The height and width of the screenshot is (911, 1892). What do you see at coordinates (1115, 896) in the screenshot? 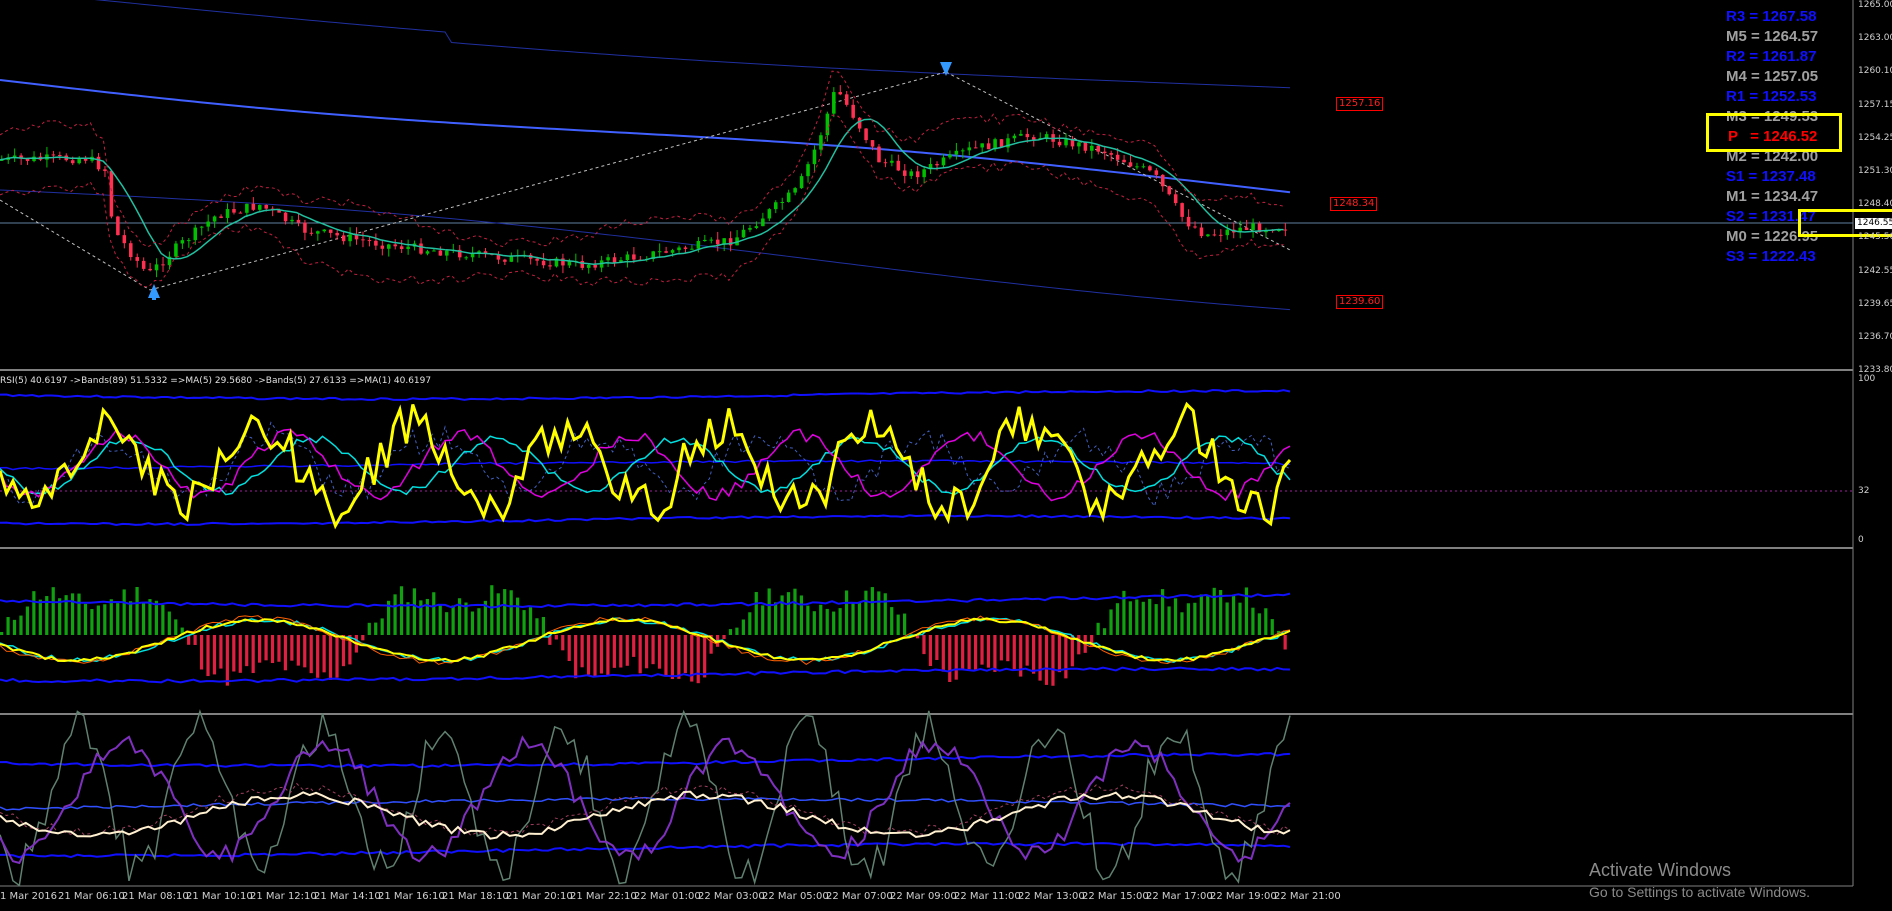
I see `time-tick: 22 Mar 15:00` at bounding box center [1115, 896].